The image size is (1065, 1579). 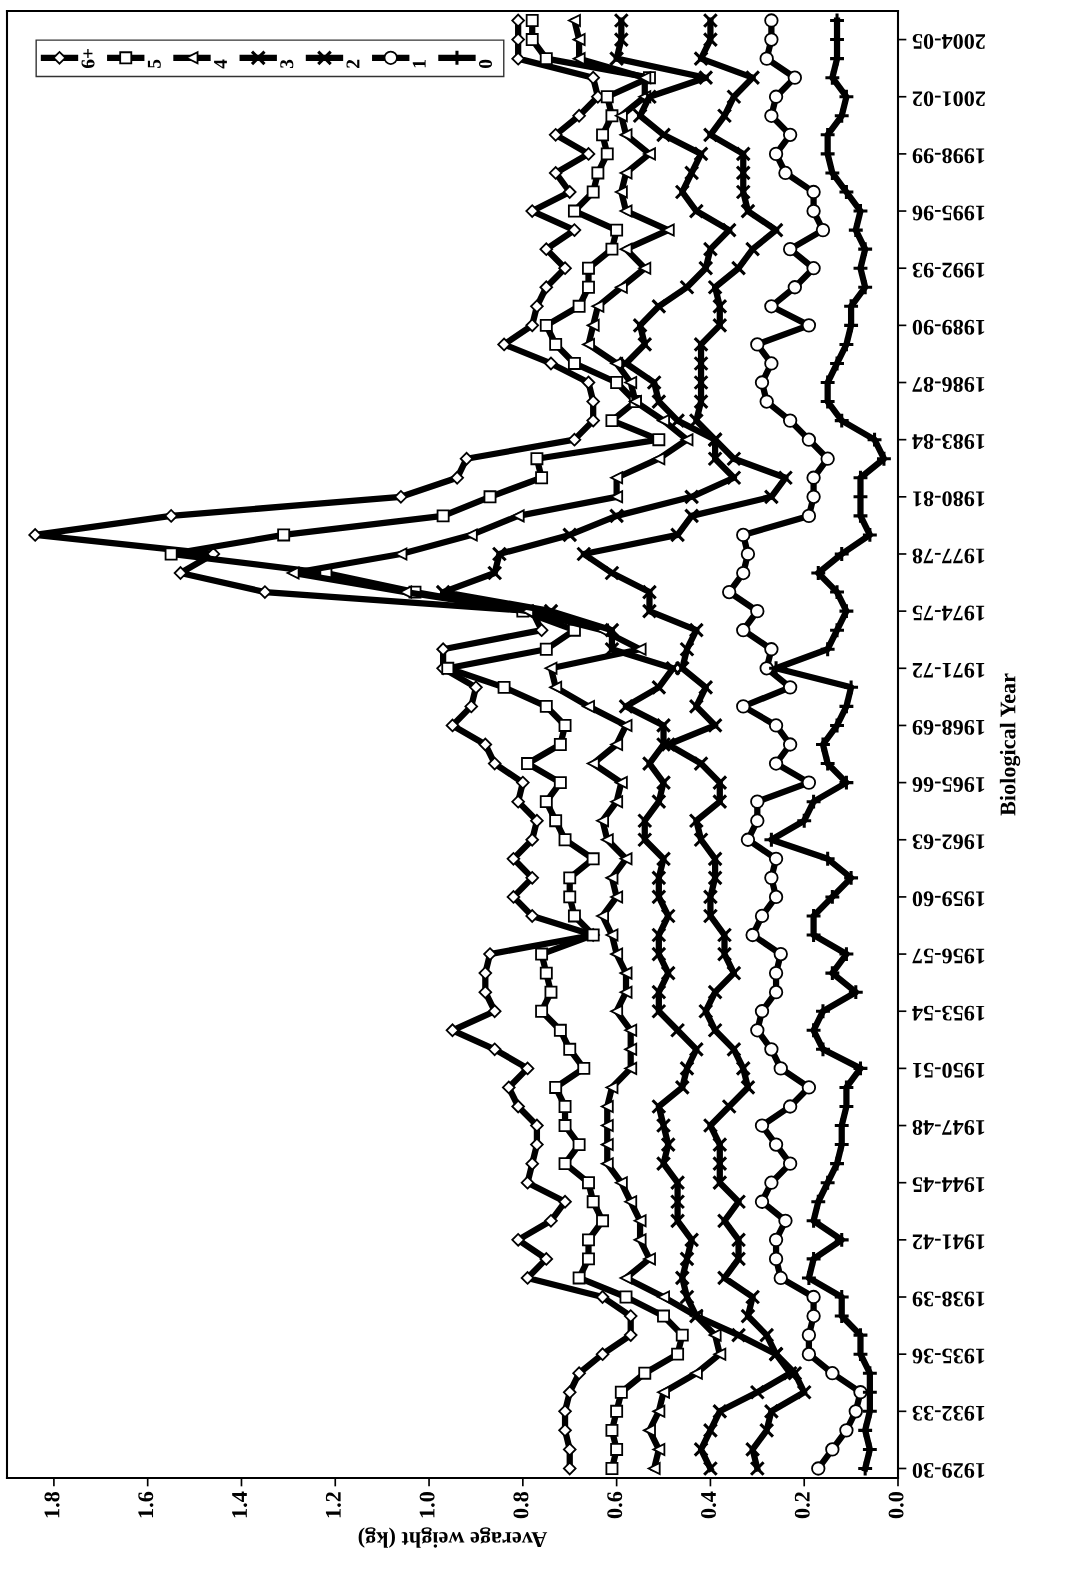 I want to click on y-tick-label: 1929-30, so click(x=948, y=1470).